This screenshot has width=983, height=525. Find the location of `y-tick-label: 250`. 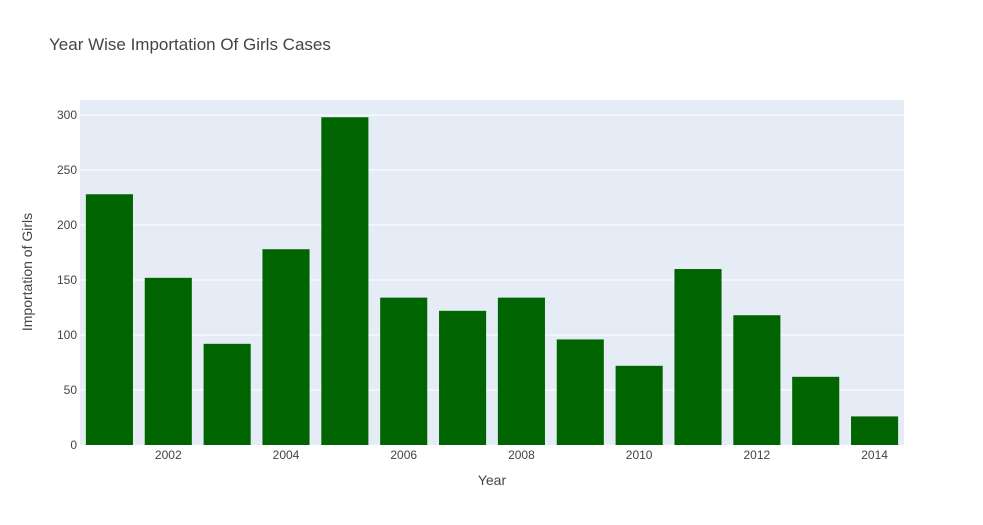

y-tick-label: 250 is located at coordinates (67, 170).